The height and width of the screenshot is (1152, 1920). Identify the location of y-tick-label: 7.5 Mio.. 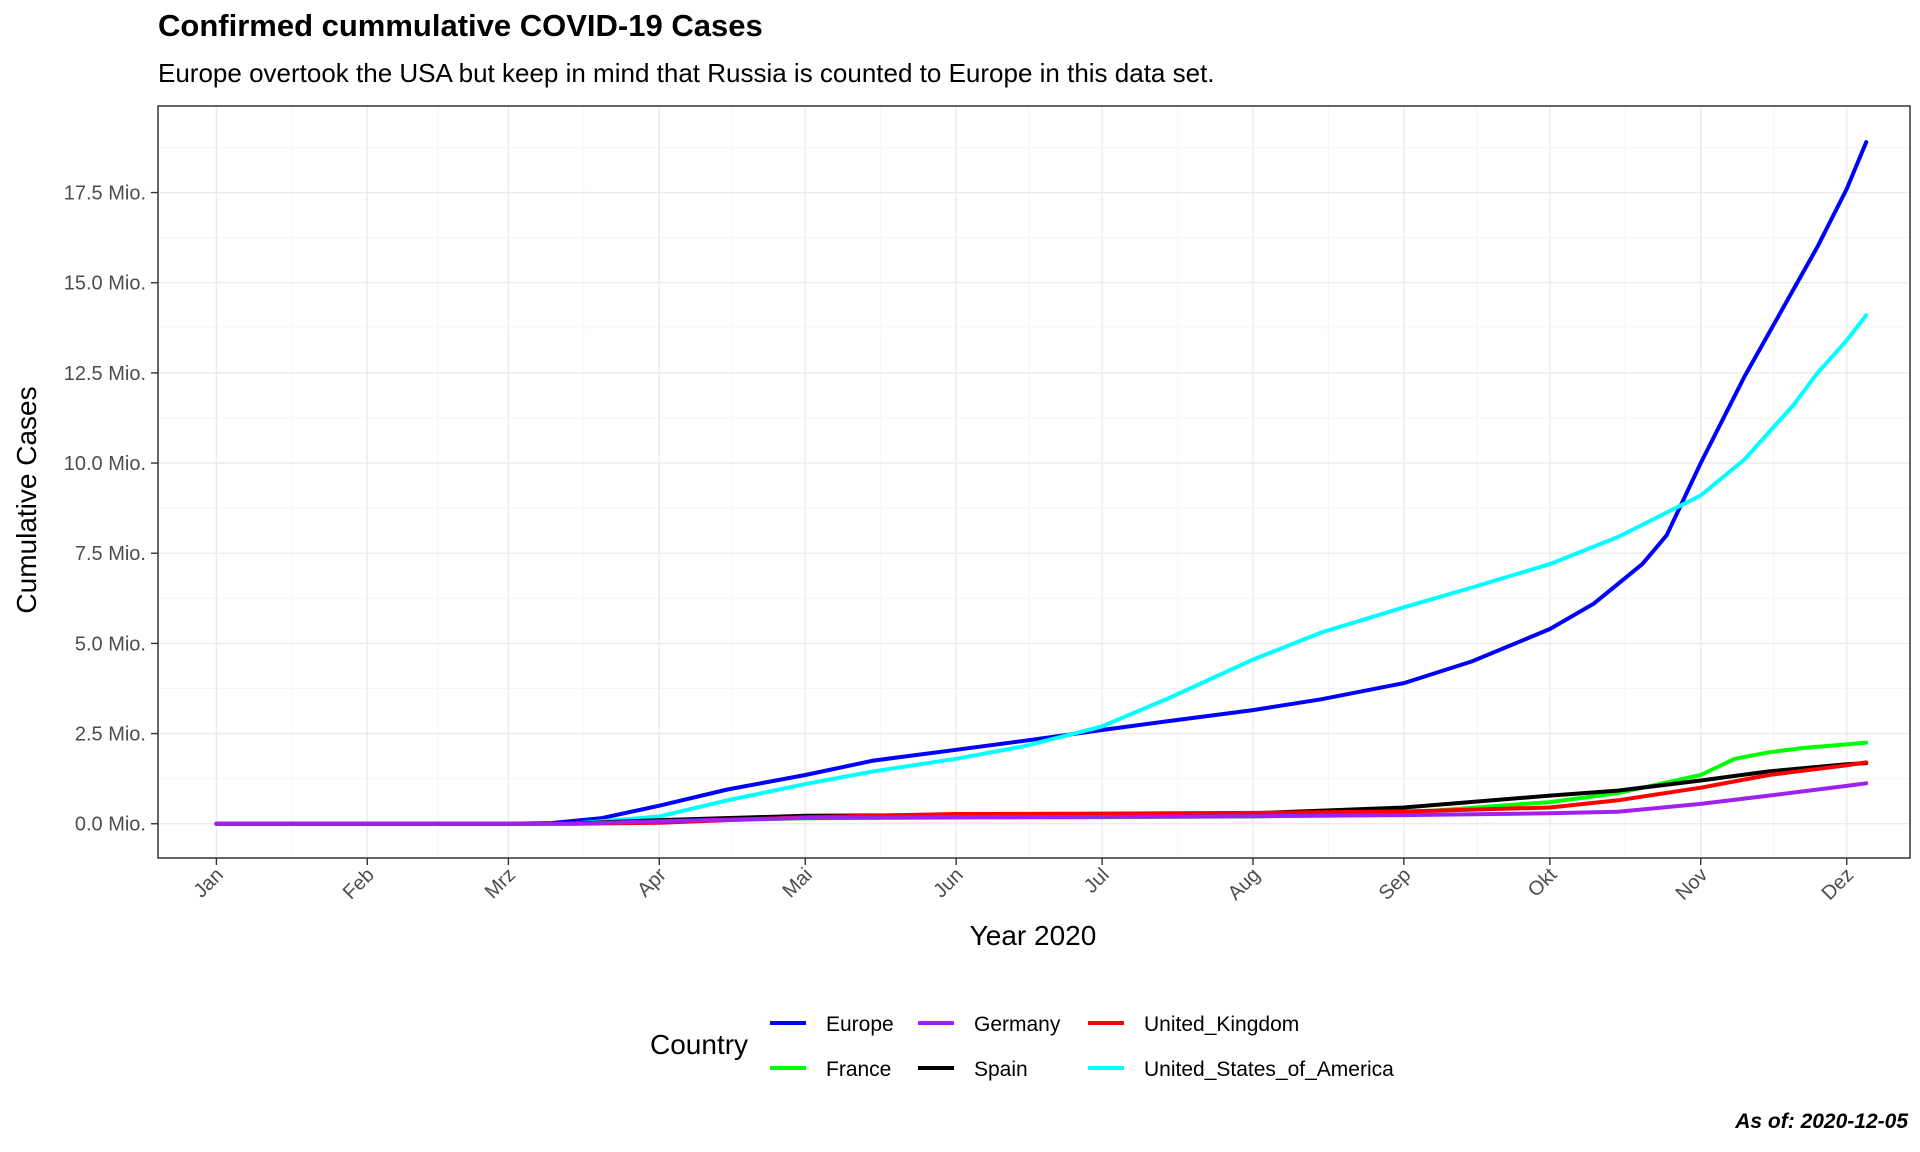
(110, 554).